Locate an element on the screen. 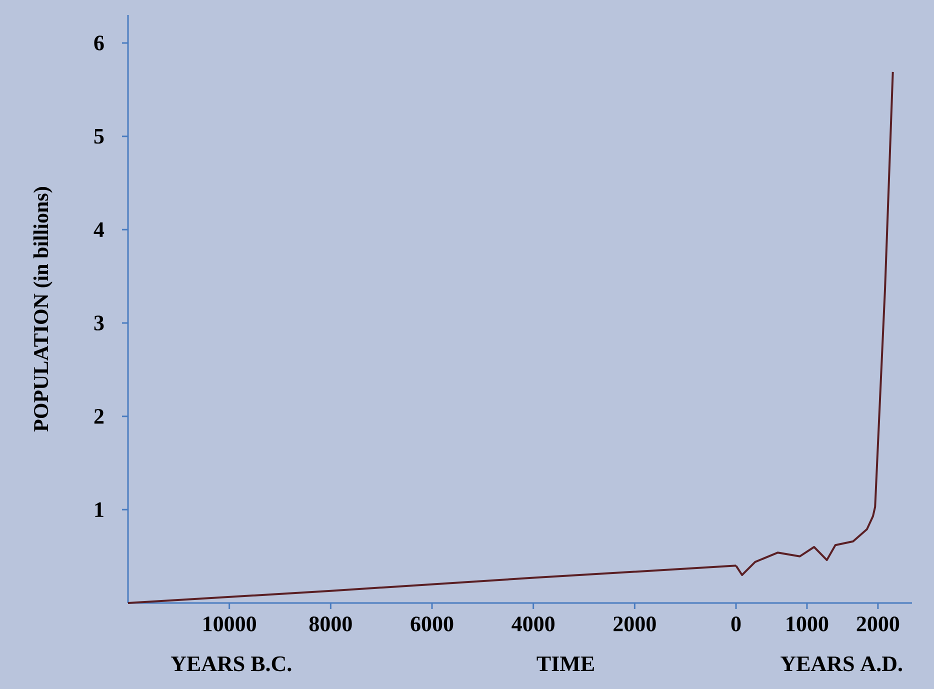 The image size is (934, 689). x-tick-label: 10000 is located at coordinates (230, 624).